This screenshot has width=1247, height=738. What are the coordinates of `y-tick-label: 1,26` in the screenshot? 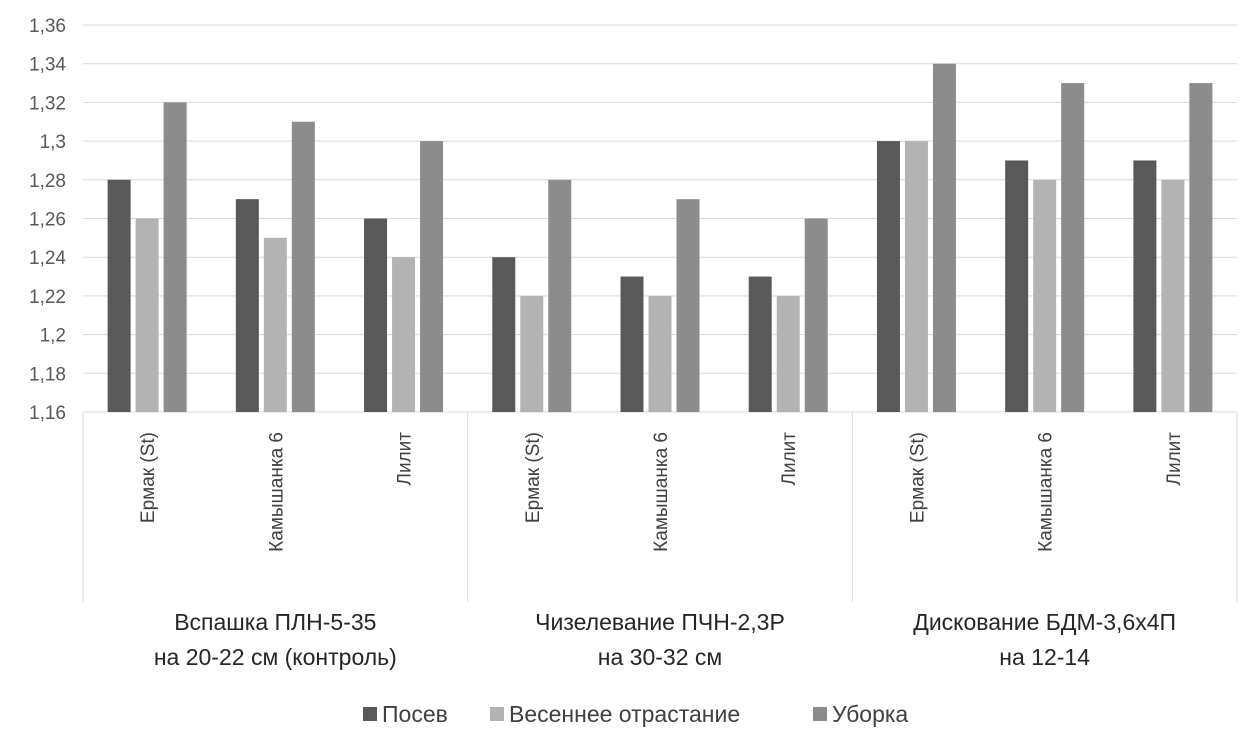 It's located at (47, 220).